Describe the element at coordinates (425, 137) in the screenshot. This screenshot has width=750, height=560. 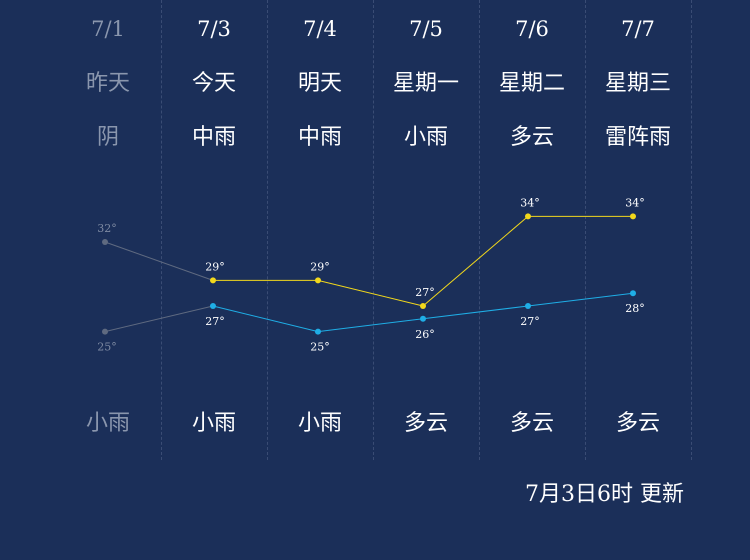
I see `day-weather-label: 小雨` at that location.